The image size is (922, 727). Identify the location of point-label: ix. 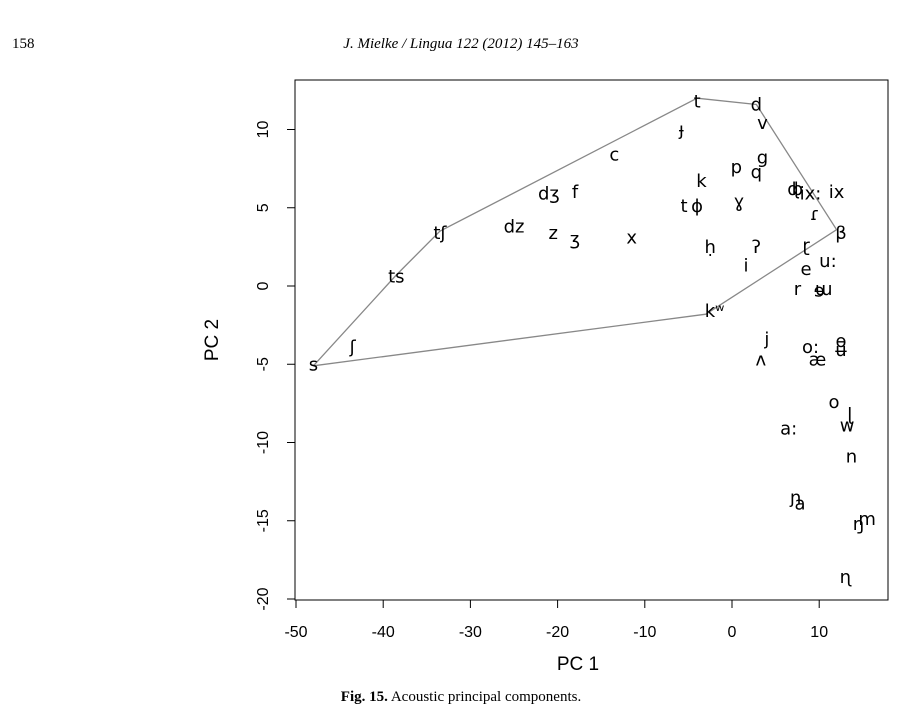
(837, 192).